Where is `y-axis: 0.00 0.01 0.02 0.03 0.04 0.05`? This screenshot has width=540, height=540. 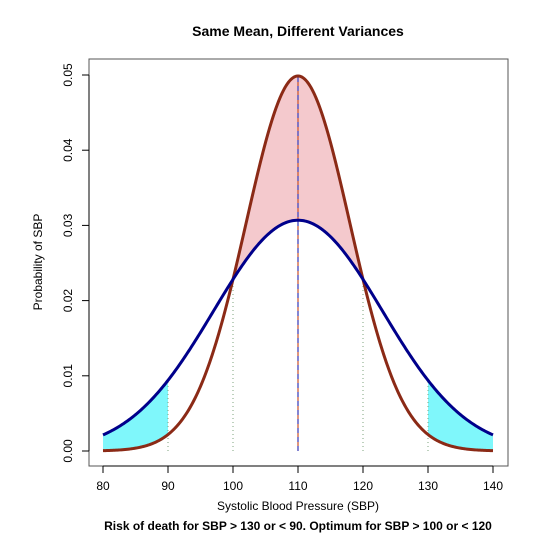 y-axis: 0.00 0.01 0.02 0.03 0.04 0.05 is located at coordinates (75, 263).